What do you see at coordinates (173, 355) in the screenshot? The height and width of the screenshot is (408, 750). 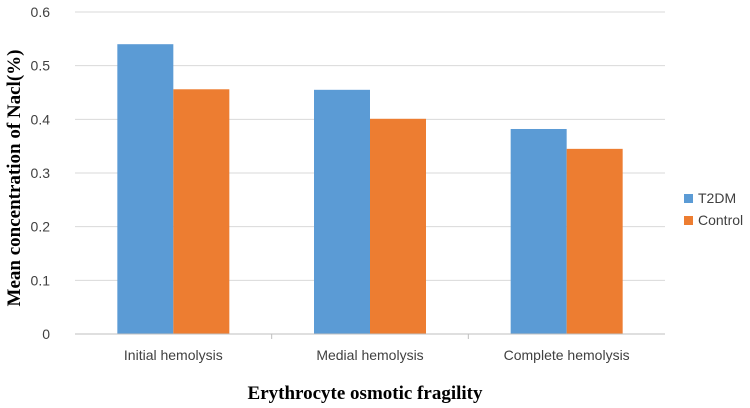 I see `x-category-label: Initial hemolysis` at bounding box center [173, 355].